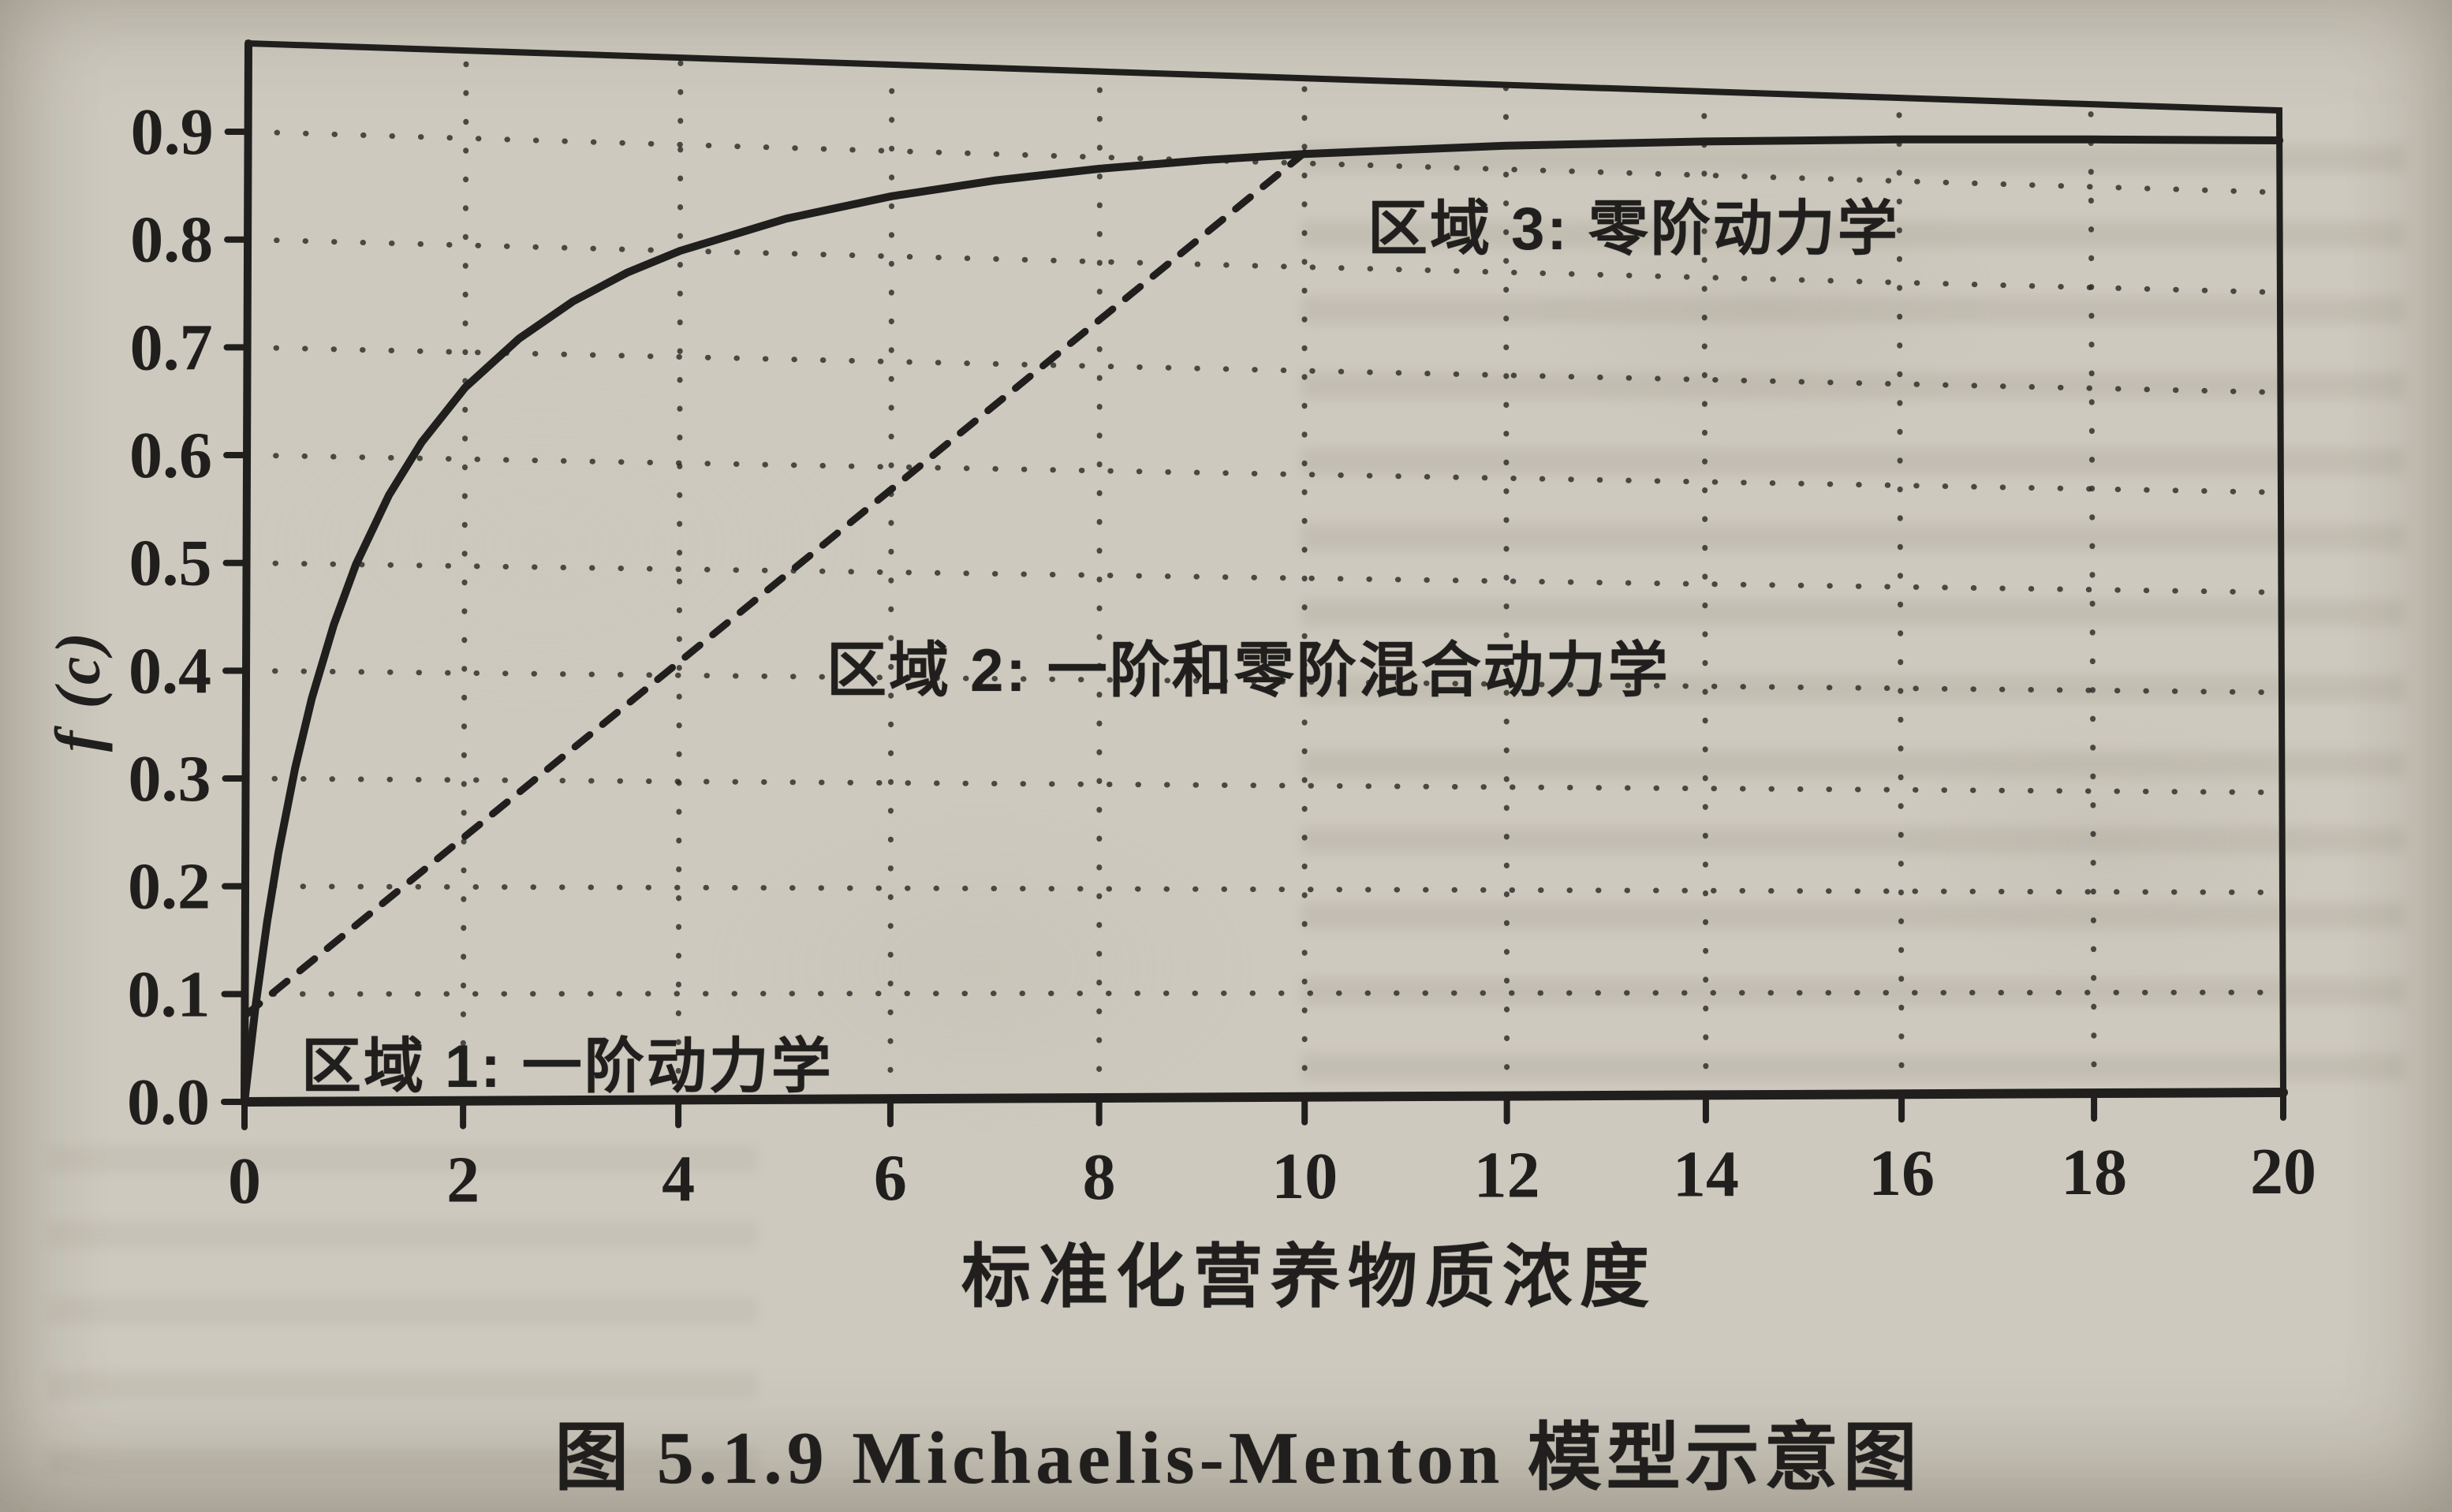 The image size is (2452, 1512). Describe the element at coordinates (1248, 670) in the screenshot. I see `region-2-annotation: 区域 2: 一阶和零阶混合动力学` at that location.